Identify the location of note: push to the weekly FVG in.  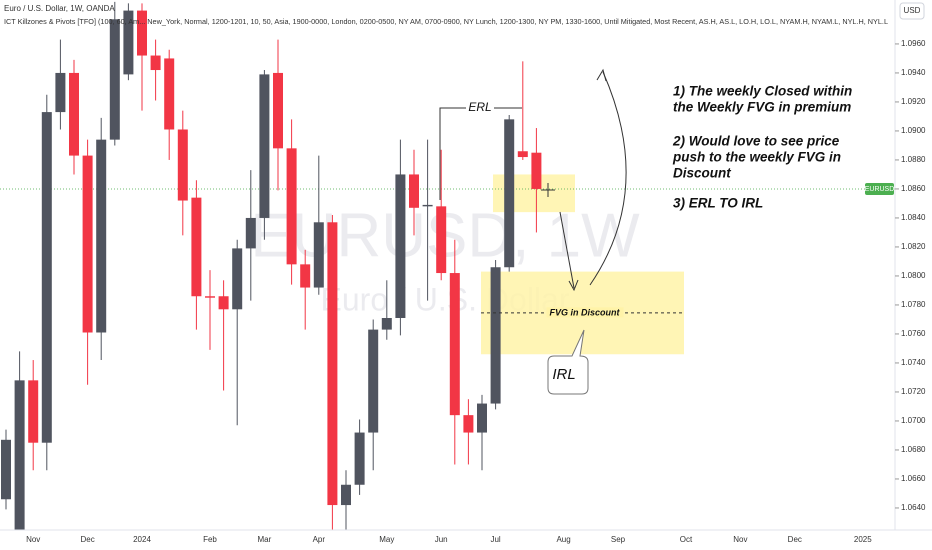
(756, 157).